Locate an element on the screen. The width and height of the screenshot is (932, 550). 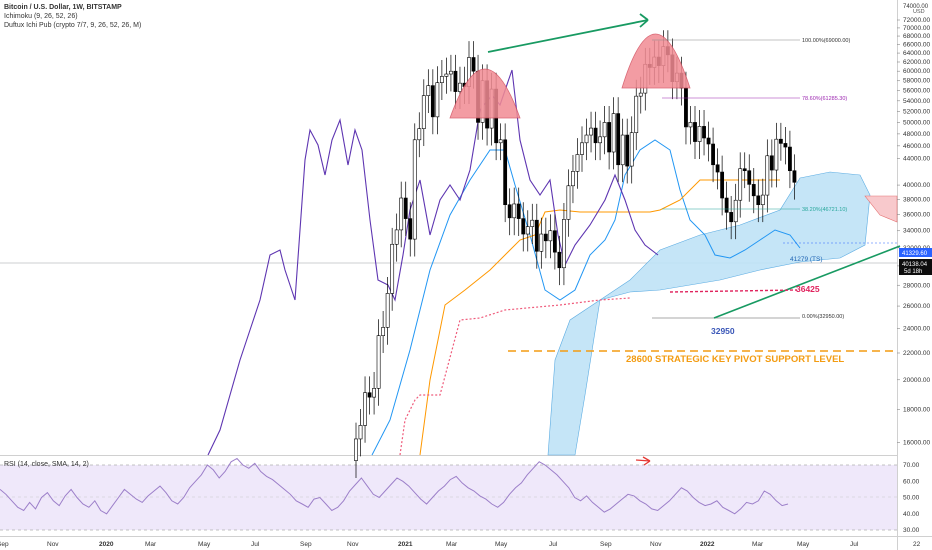
cup-right is located at coordinates (656, 61).